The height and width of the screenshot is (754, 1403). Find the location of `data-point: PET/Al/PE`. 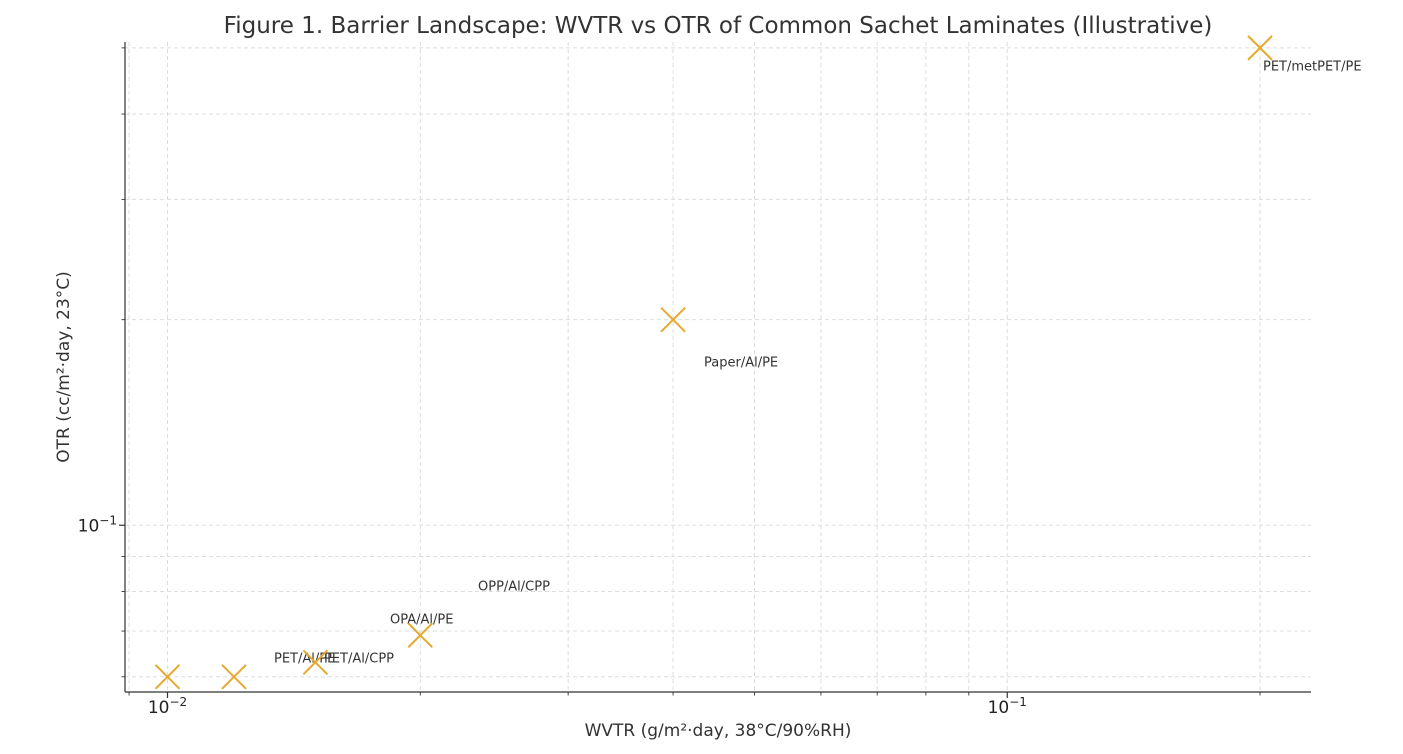

data-point: PET/Al/PE is located at coordinates (244, 671).